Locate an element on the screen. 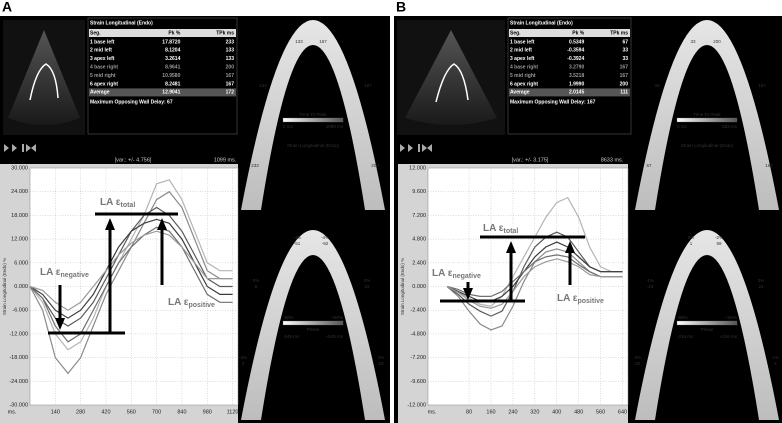  table-cell: 3 apex left is located at coordinates (522, 59).